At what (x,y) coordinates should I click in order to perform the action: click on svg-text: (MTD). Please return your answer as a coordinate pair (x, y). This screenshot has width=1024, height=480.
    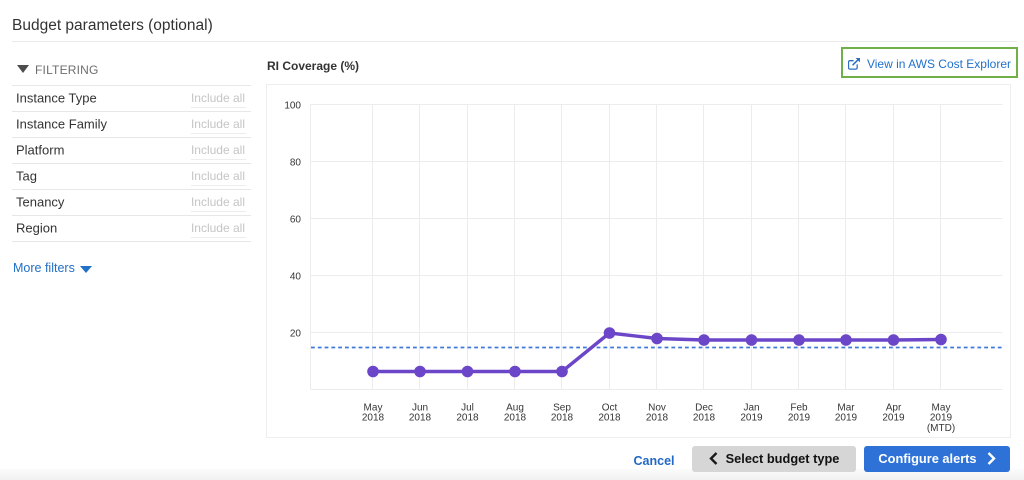
    Looking at the image, I should click on (941, 428).